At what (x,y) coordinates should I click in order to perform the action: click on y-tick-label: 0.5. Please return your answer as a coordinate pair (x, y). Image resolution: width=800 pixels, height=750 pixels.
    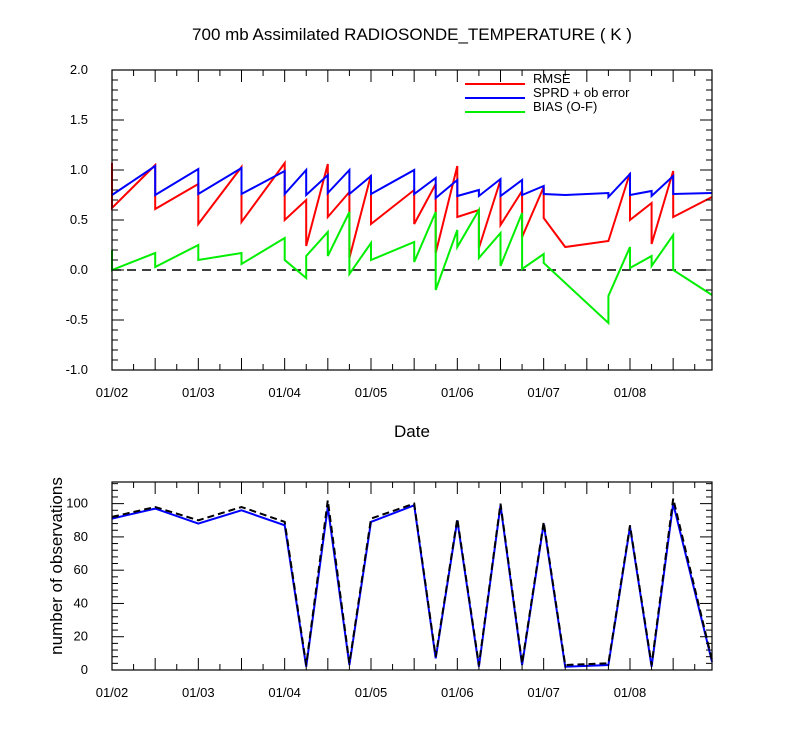
    Looking at the image, I should click on (79, 219).